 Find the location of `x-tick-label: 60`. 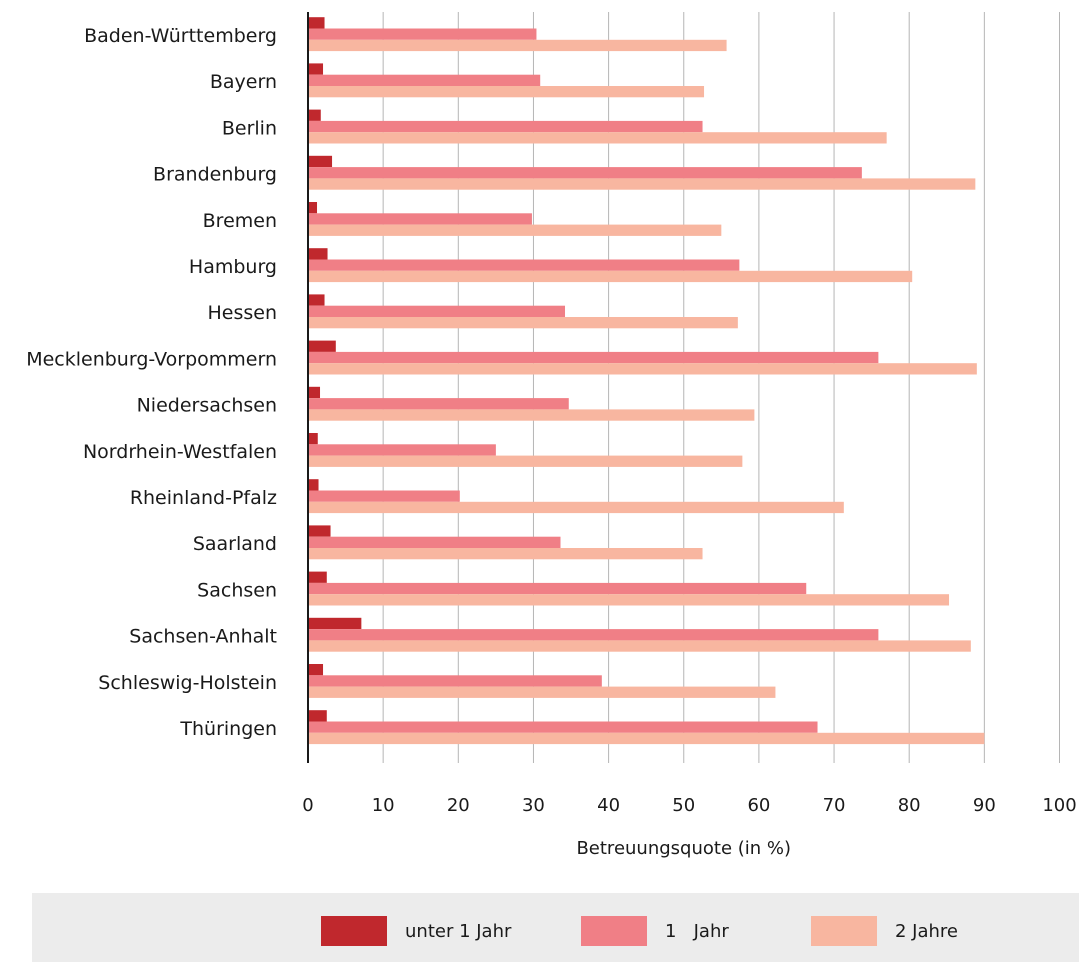

x-tick-label: 60 is located at coordinates (758, 805).